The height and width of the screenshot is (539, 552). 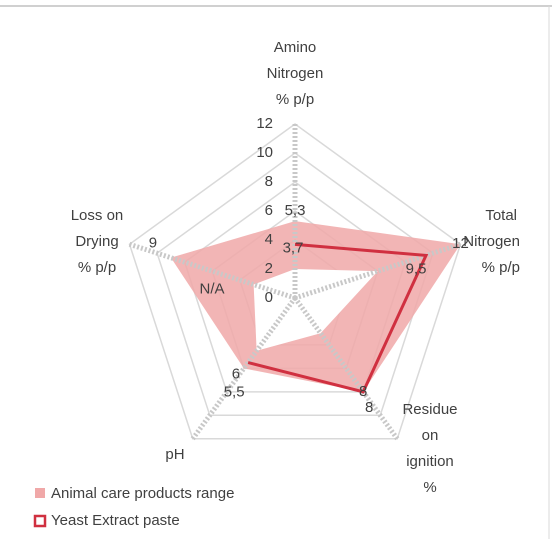 What do you see at coordinates (429, 409) in the screenshot?
I see `category-label: Residue` at bounding box center [429, 409].